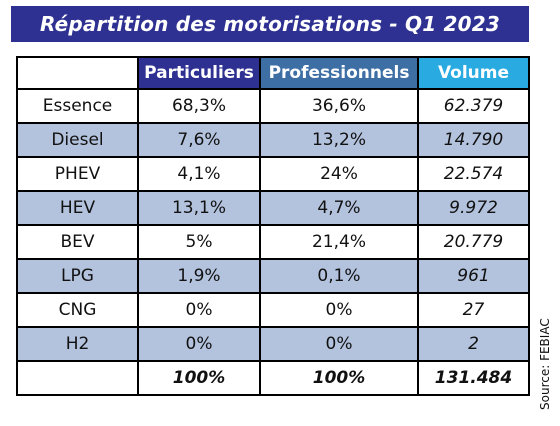 The height and width of the screenshot is (426, 560). I want to click on row-label: CNG, so click(77, 310).